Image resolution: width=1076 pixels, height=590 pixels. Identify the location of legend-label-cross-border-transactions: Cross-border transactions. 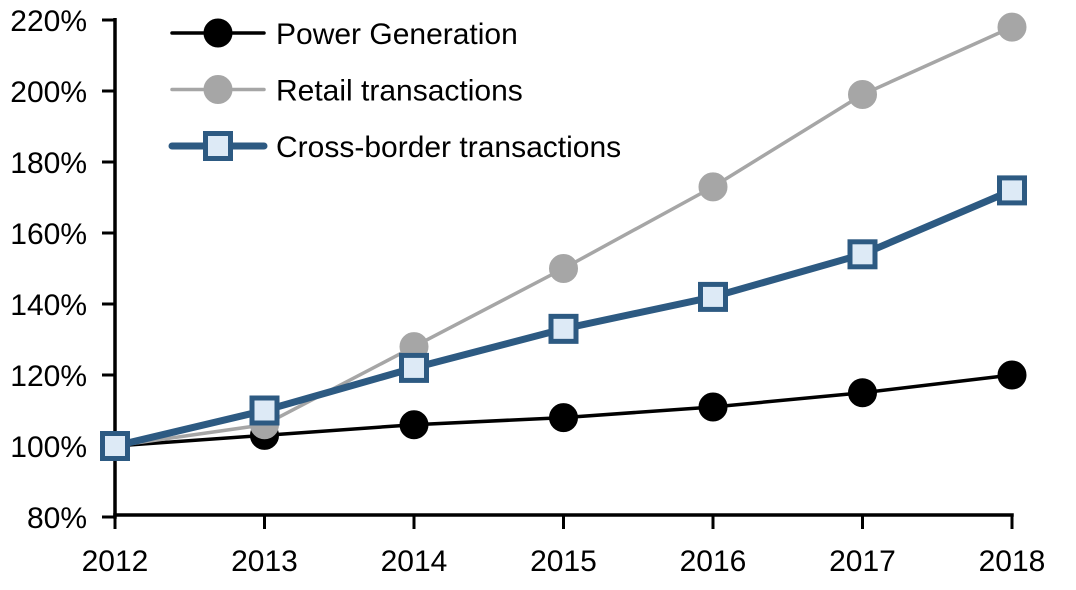
(448, 147).